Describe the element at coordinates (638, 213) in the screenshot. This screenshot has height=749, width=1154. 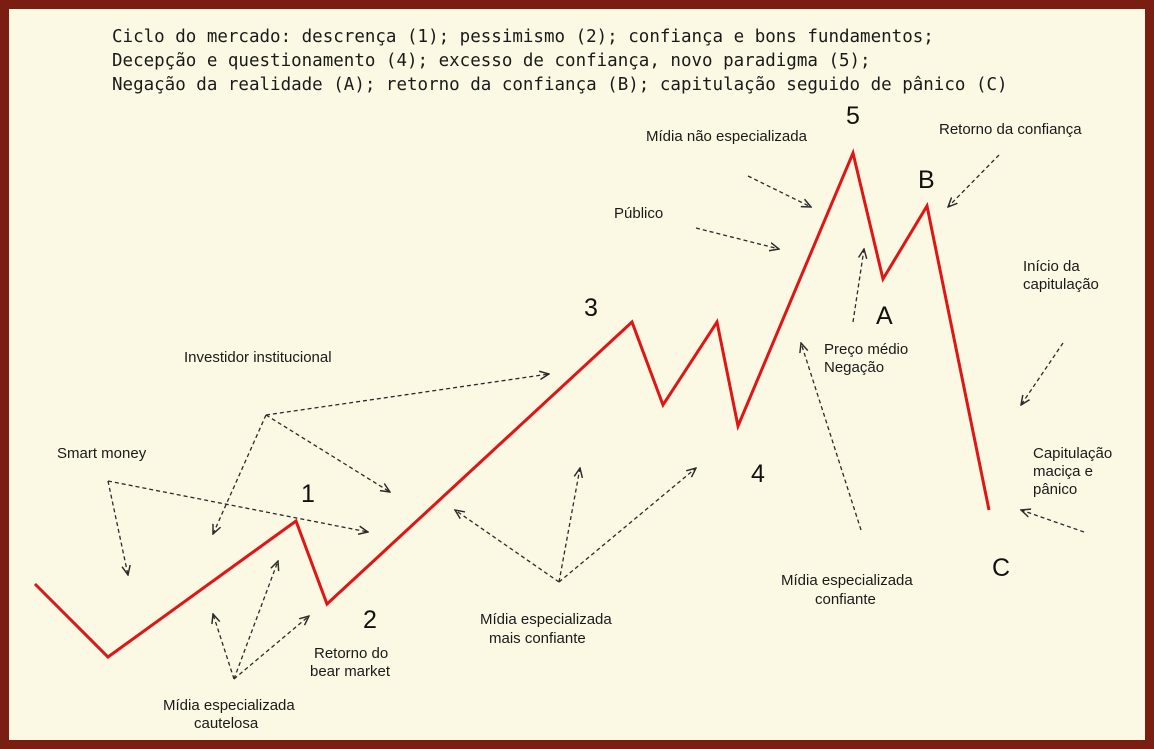
I see `publico-label: Público` at that location.